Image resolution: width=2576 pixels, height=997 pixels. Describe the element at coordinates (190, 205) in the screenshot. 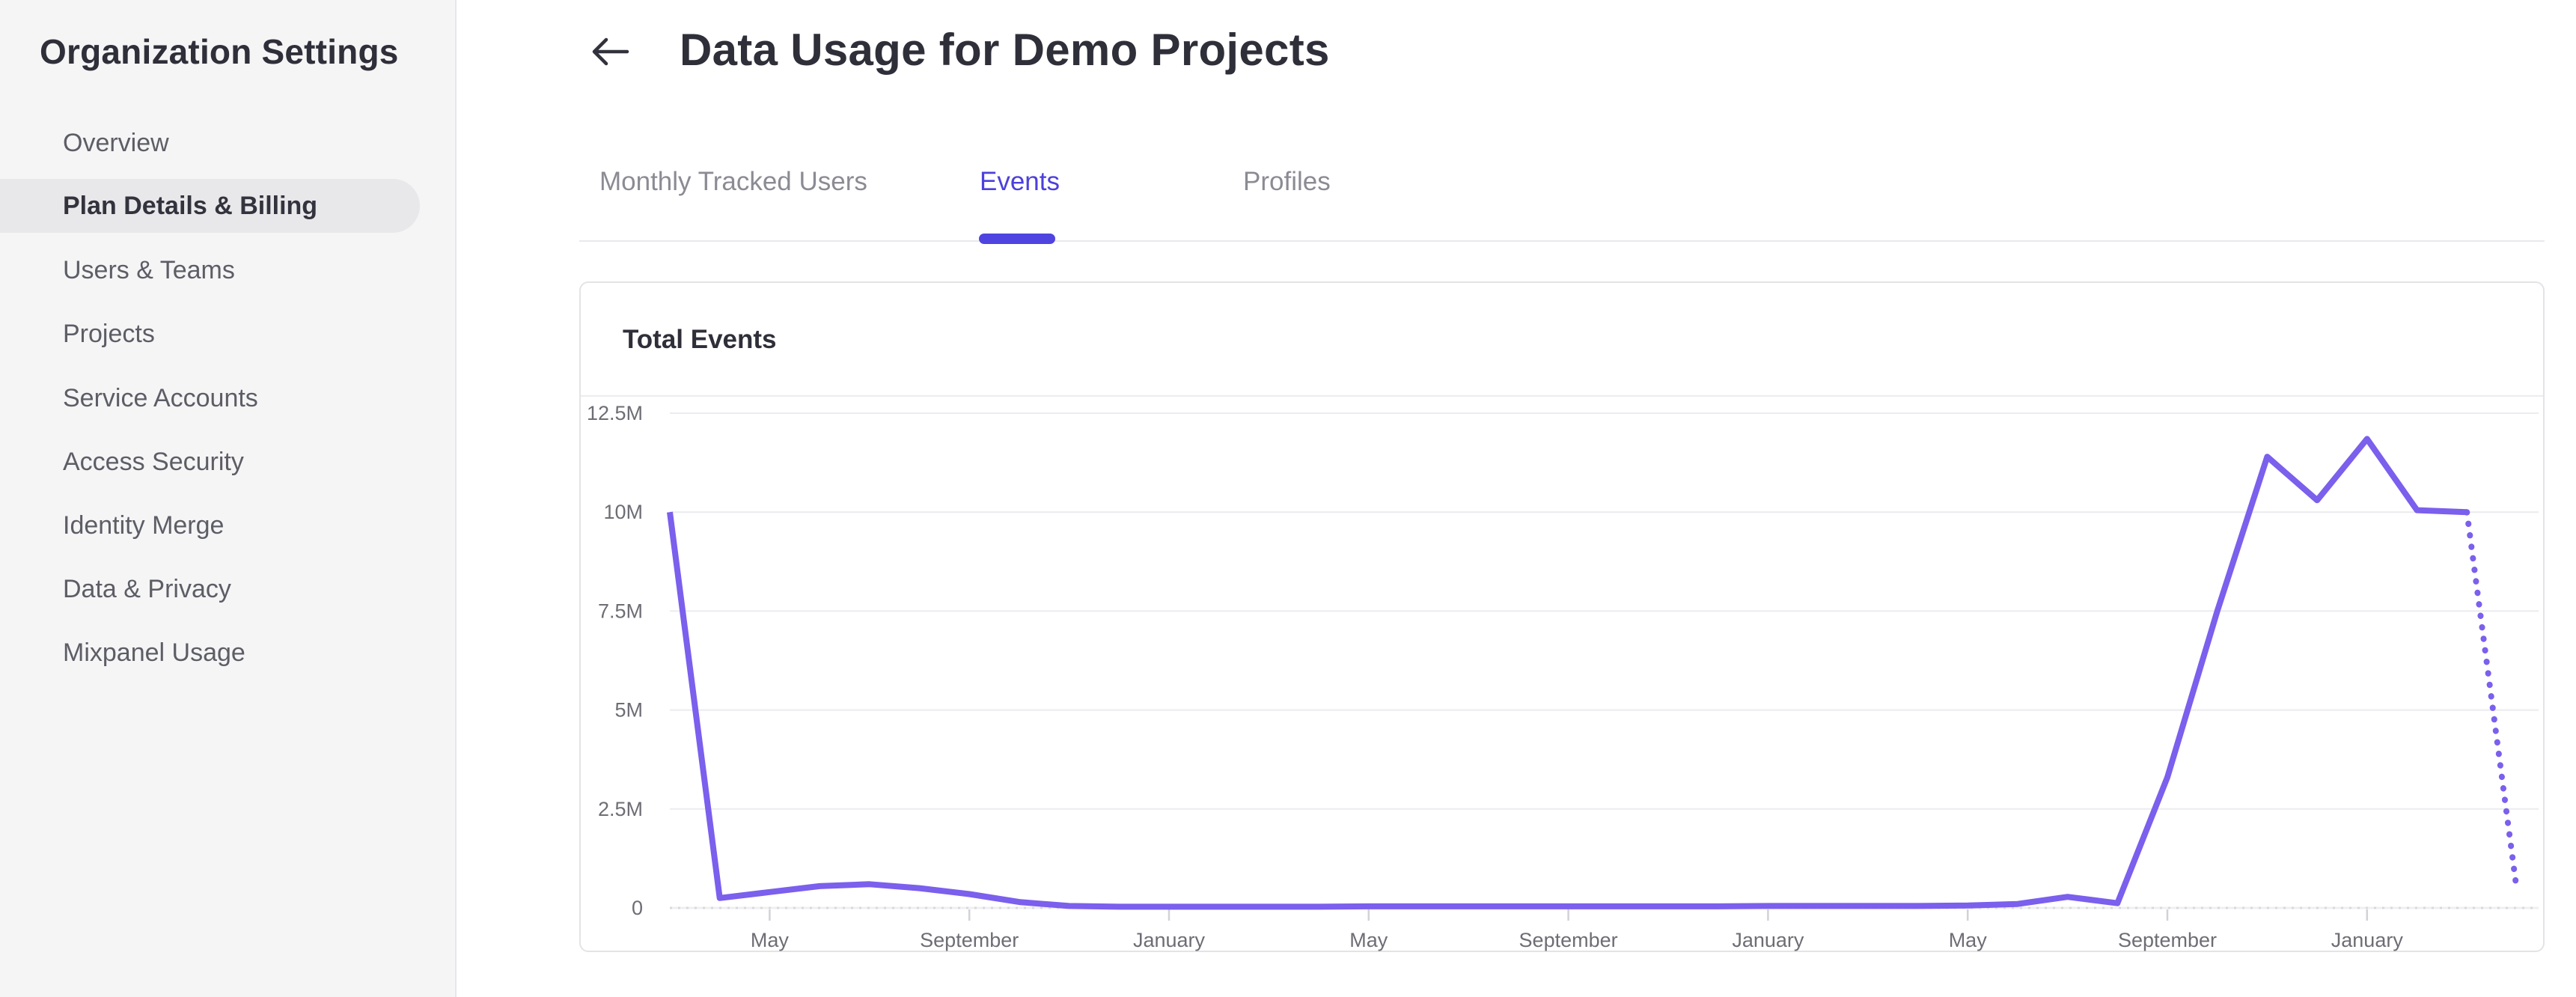

I see `sidebar-item-plan-details-billing: Plan Details & Billing` at that location.